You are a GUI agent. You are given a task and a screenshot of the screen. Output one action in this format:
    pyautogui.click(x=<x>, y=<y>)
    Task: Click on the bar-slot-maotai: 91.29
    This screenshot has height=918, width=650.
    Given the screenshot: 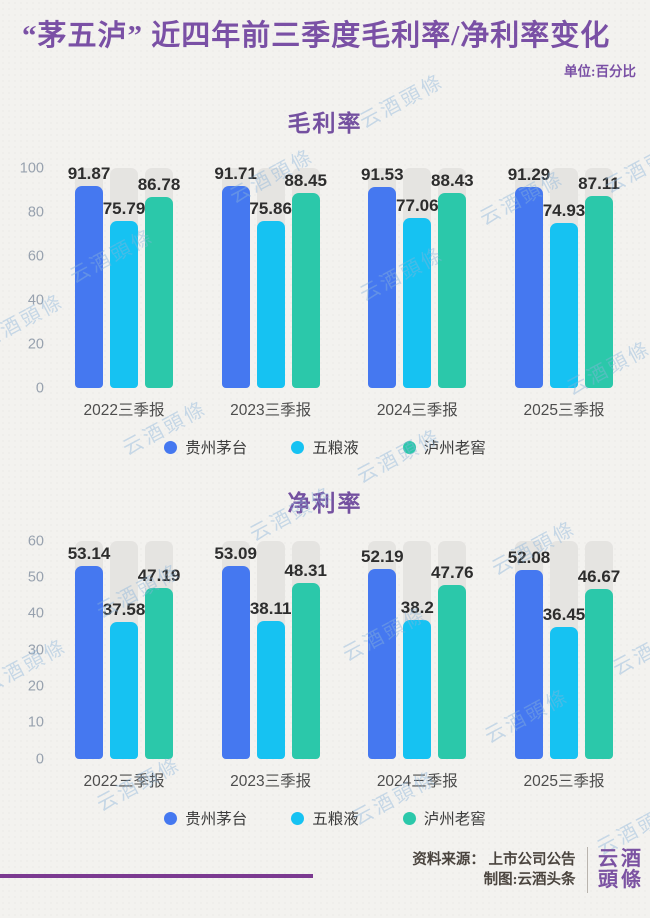 What is the action you would take?
    pyautogui.click(x=529, y=277)
    